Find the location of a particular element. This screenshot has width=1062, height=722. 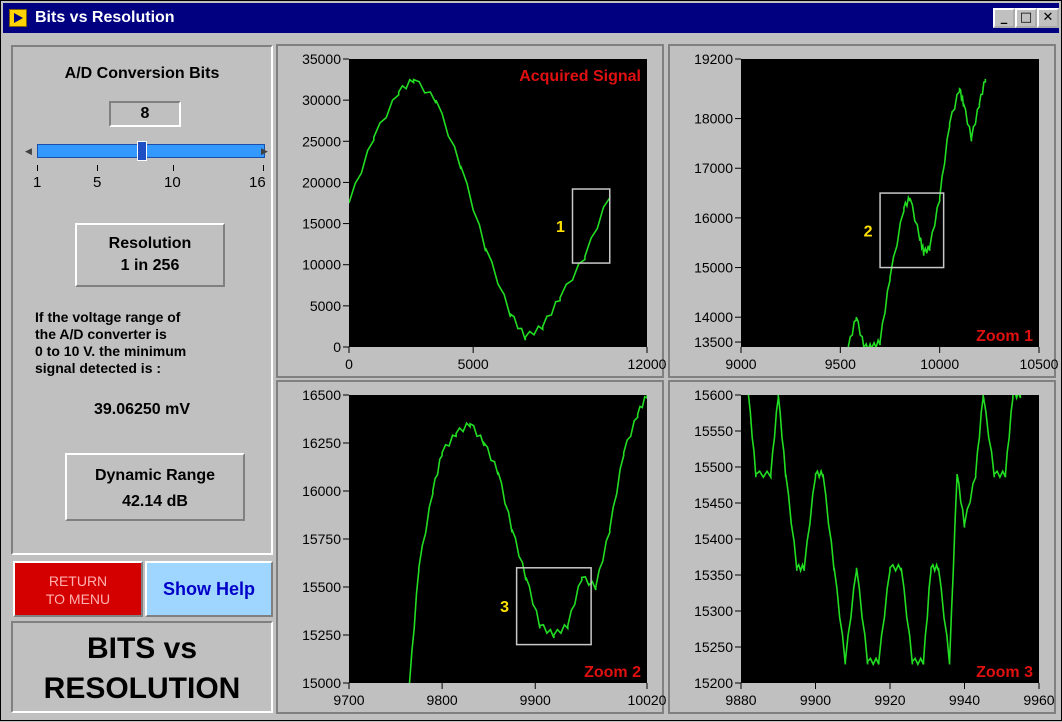

chart-title: Zoom 3 is located at coordinates (1004, 672).